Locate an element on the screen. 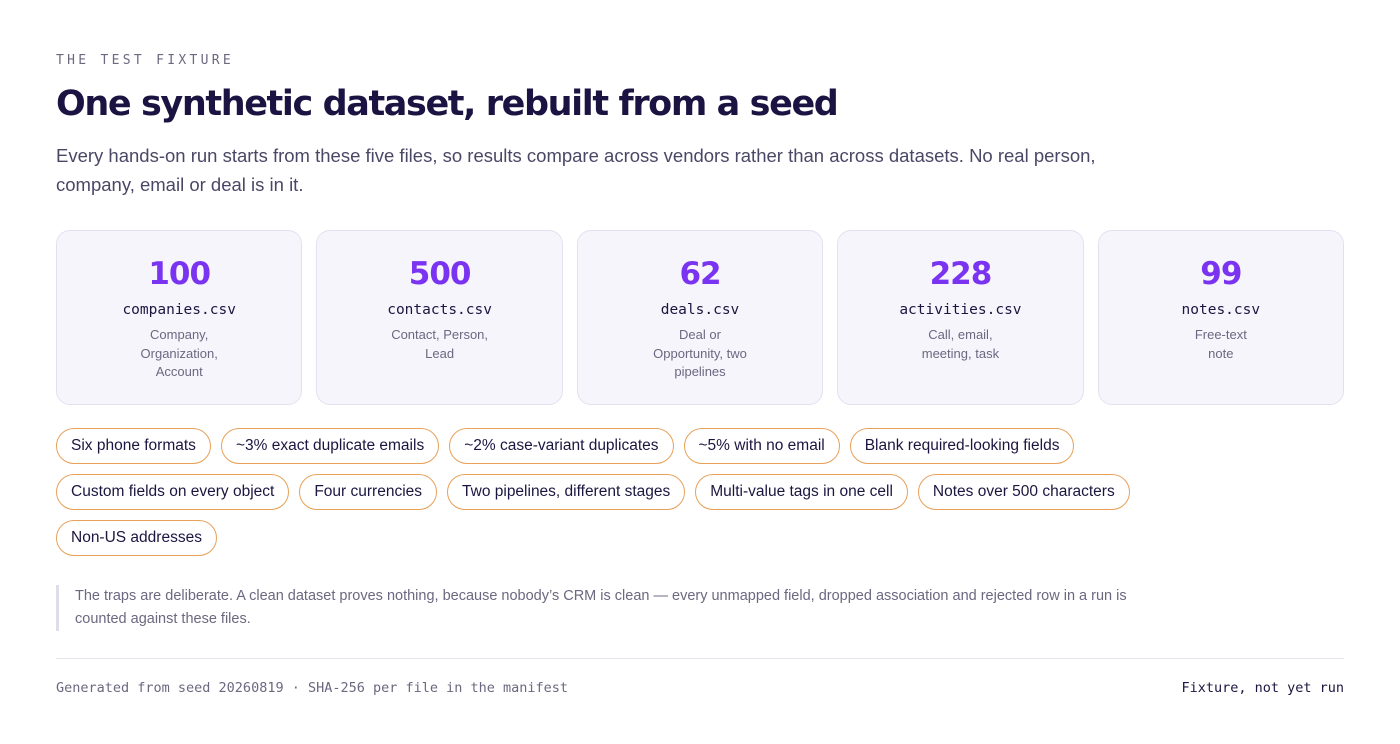 The width and height of the screenshot is (1400, 744). run-status: Fixture, not yet run is located at coordinates (1262, 688).